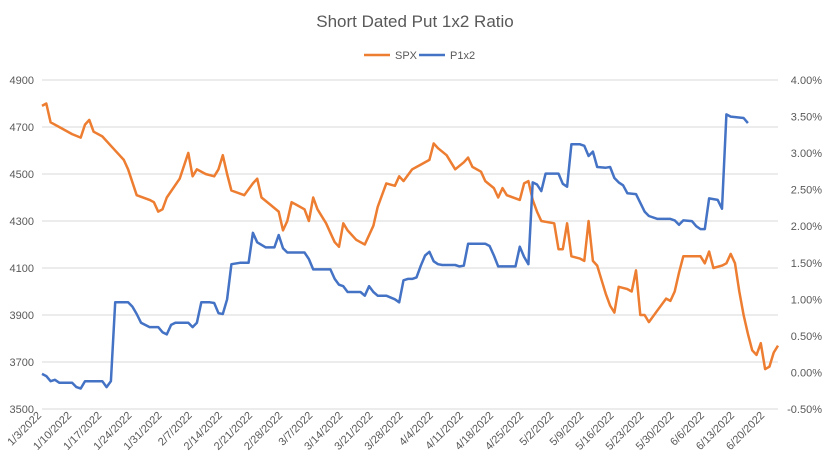 The width and height of the screenshot is (830, 472). Describe the element at coordinates (806, 264) in the screenshot. I see `right-tick-label: 1.50%` at that location.